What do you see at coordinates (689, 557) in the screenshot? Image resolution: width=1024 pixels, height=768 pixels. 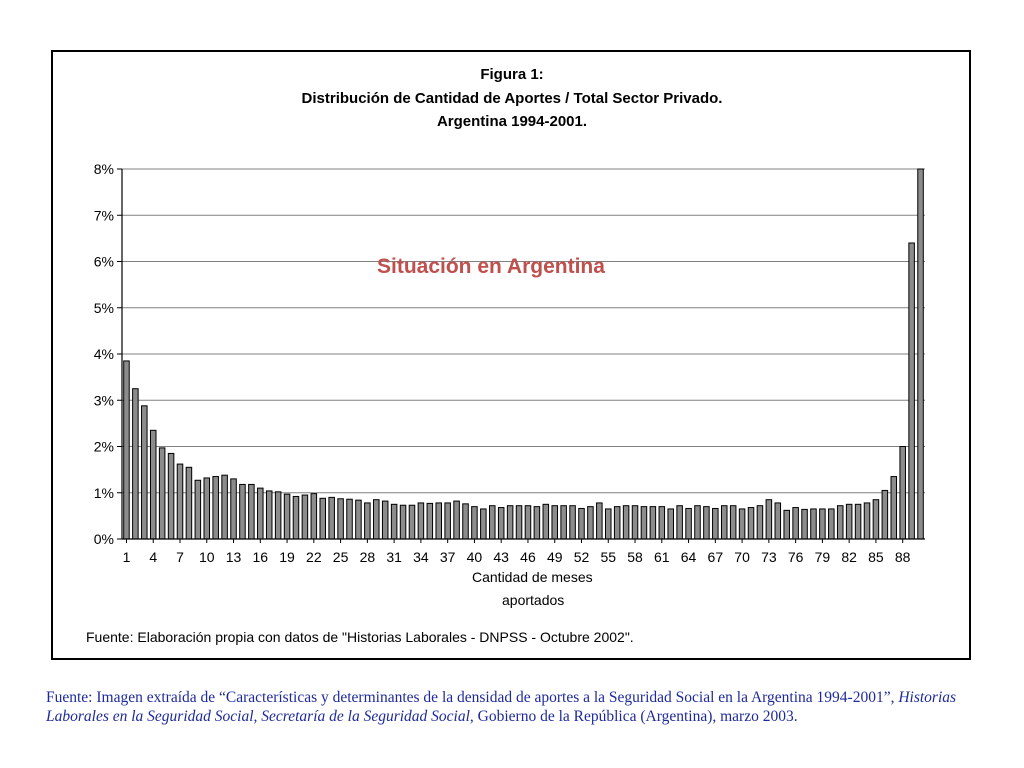 I see `x-tick-label: 64` at bounding box center [689, 557].